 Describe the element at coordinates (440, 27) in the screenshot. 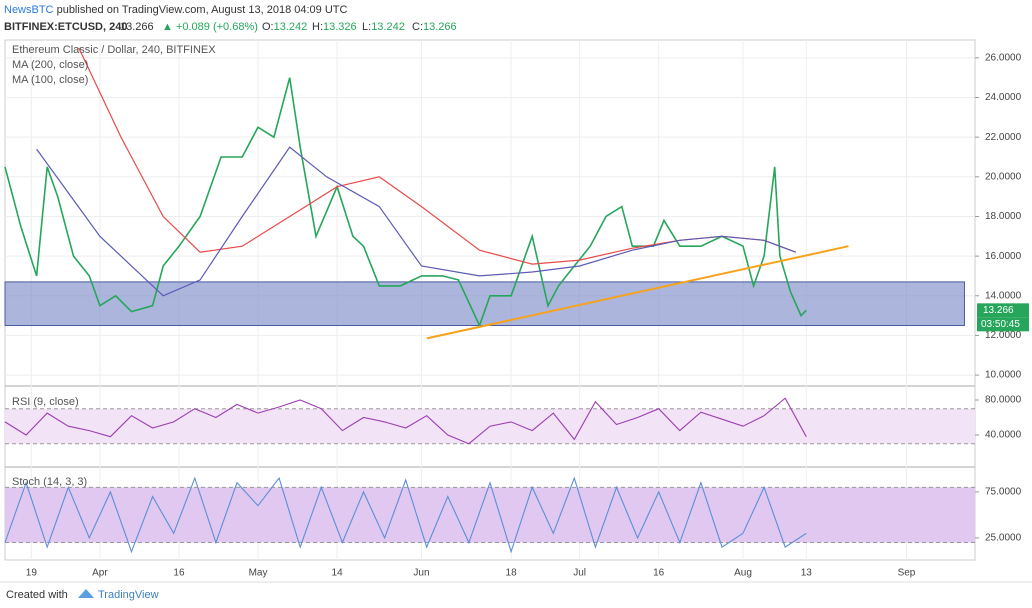

I see `ohlc-value: 13.266` at that location.